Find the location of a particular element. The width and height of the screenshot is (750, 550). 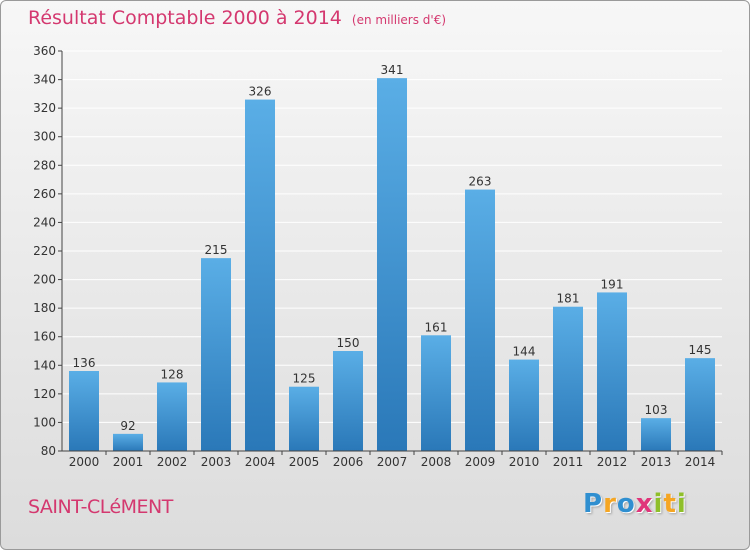

bar-value-label: 161 is located at coordinates (436, 327).